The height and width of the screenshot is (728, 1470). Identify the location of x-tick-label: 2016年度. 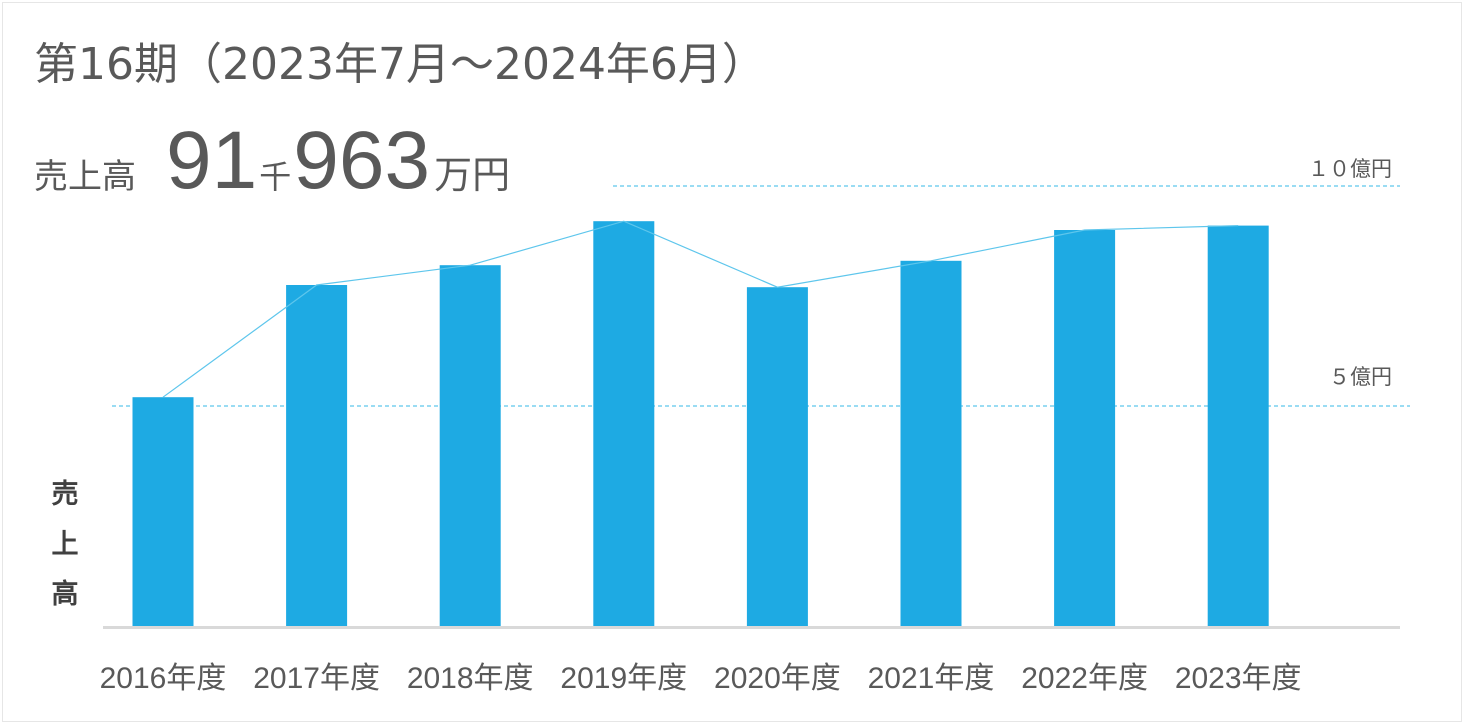
(163, 678).